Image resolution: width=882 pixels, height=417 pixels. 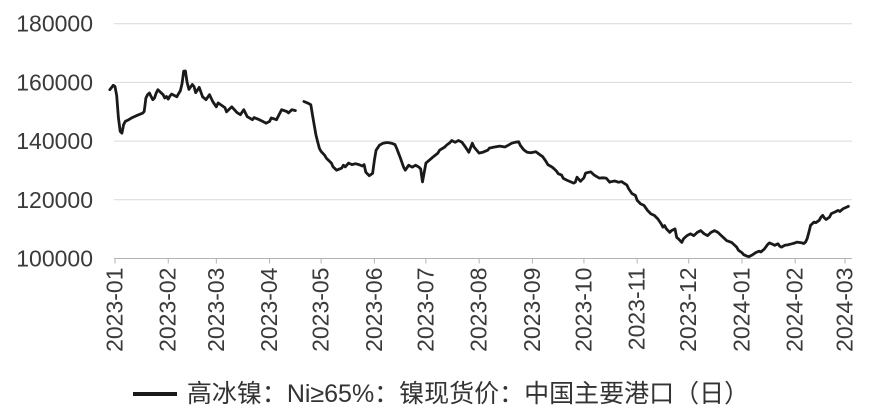 What do you see at coordinates (637, 309) in the screenshot?
I see `x-axis-tick-label: 2023-11` at bounding box center [637, 309].